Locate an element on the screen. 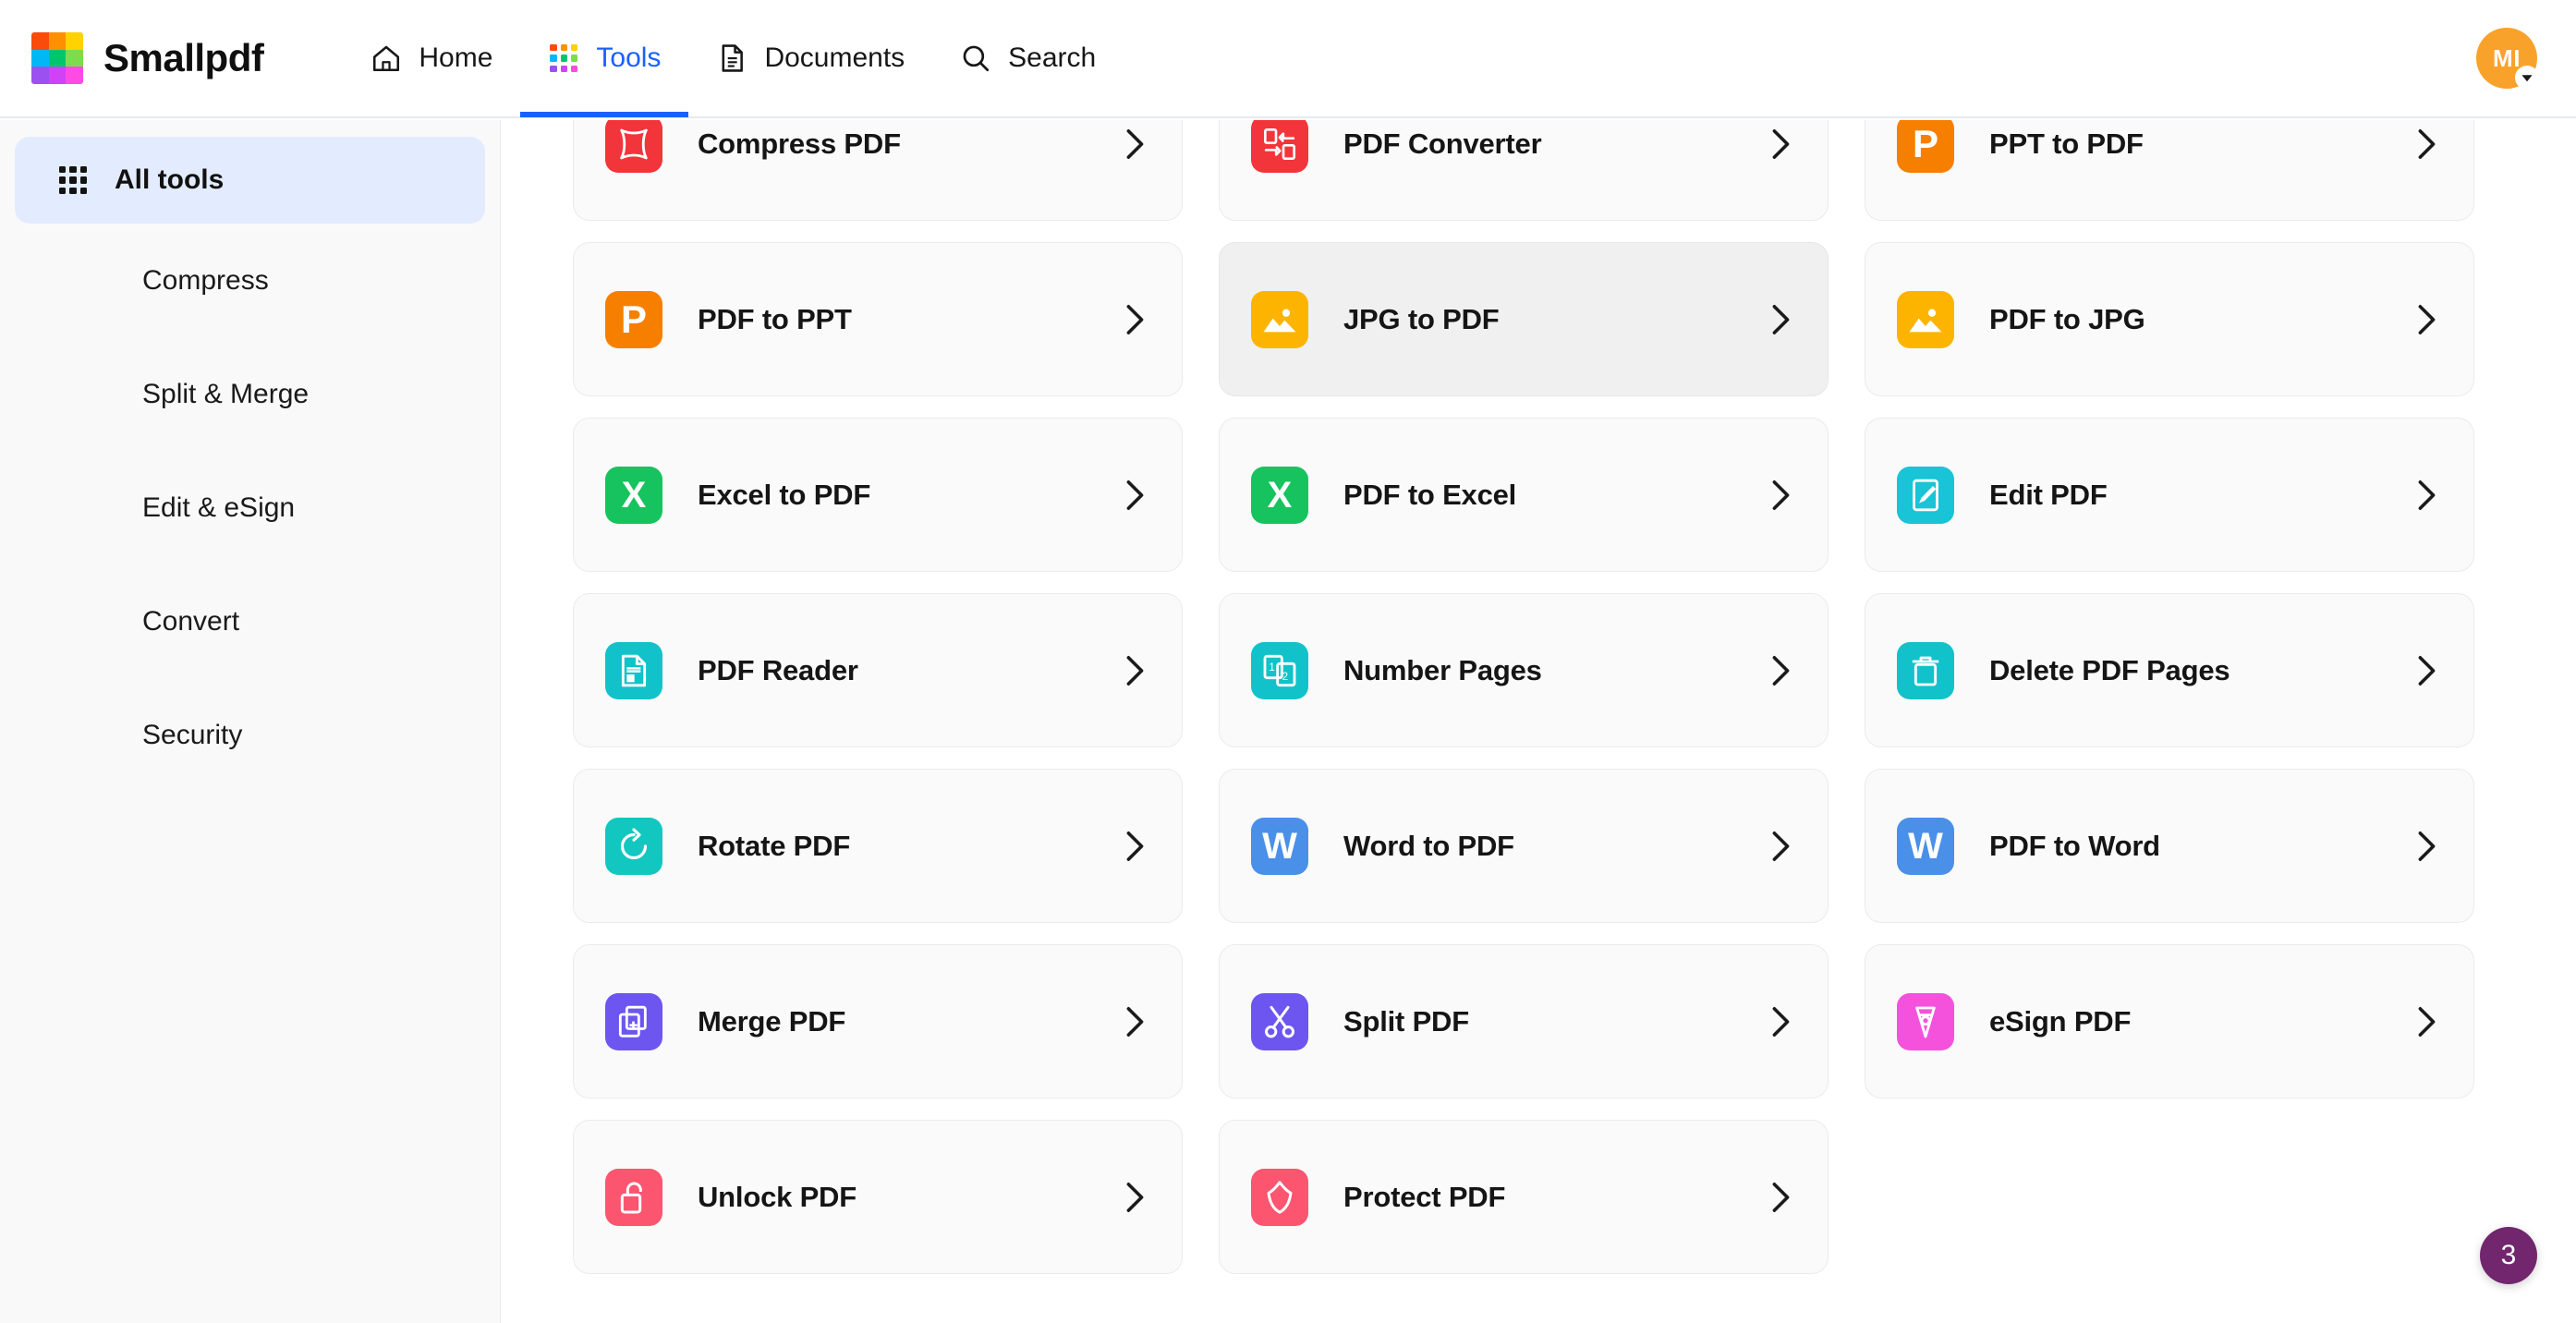  nav-item-home: Home is located at coordinates (431, 59).